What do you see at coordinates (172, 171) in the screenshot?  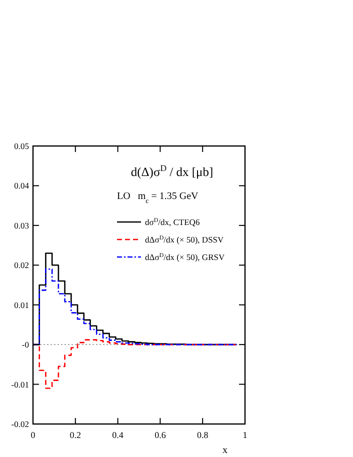 I see `text: d(Δ)σ$^{D}$ / dx [μb]` at bounding box center [172, 171].